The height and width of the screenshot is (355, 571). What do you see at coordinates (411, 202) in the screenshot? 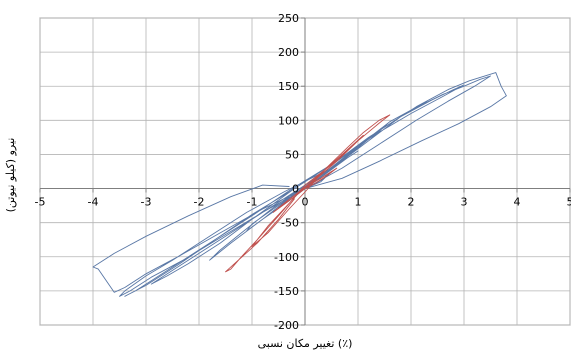
I see `x-tick-label: 2` at bounding box center [411, 202].